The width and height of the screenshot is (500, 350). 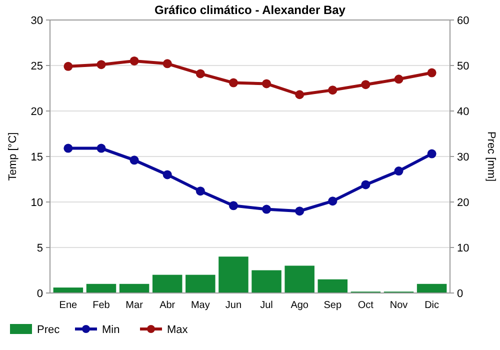 What do you see at coordinates (399, 305) in the screenshot?
I see `x-tick-label: Nov` at bounding box center [399, 305].